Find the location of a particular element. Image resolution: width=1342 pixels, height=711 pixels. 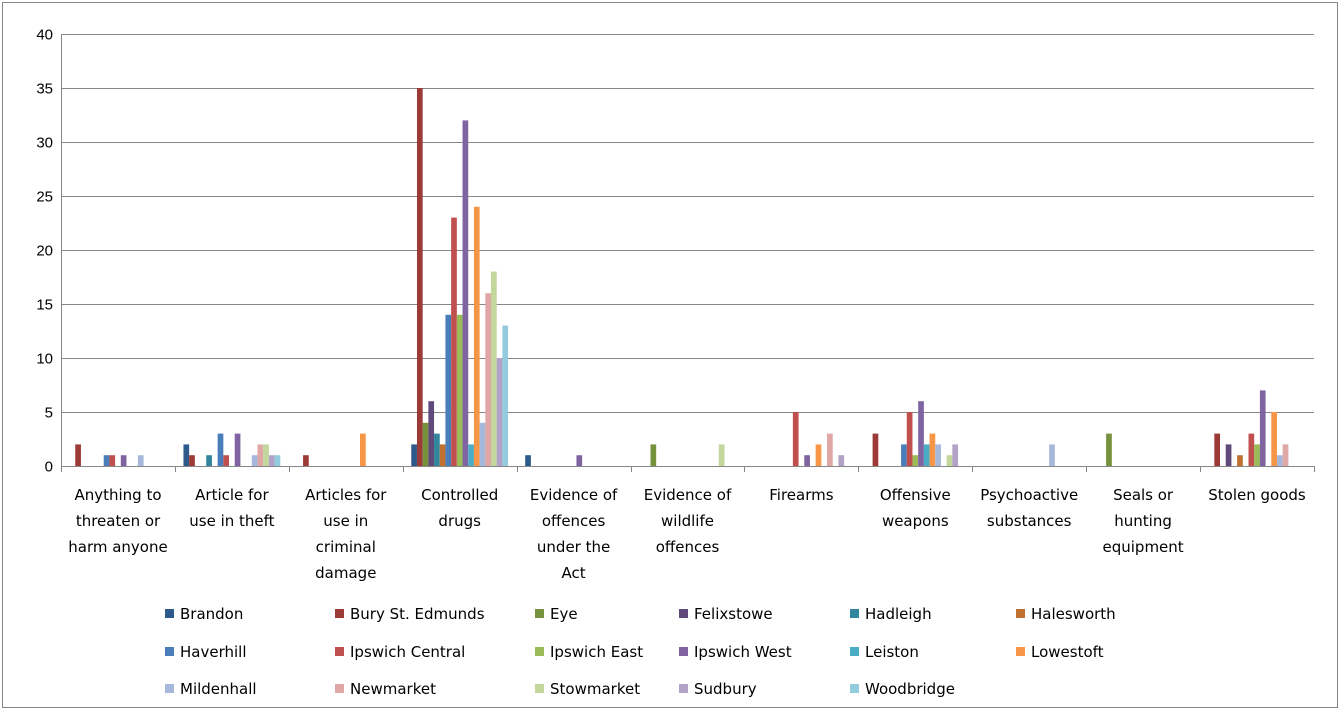

x-category-label: drugs is located at coordinates (459, 521).